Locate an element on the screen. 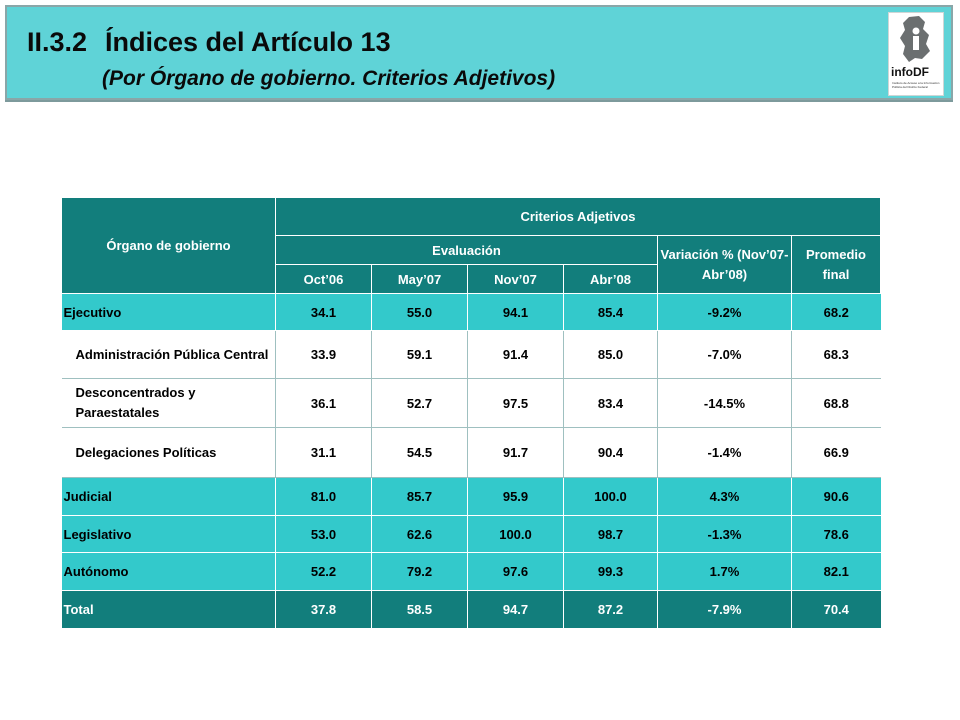  table-row: Autónomo 52.2 79.2 97.6 99.3 1.7% 82.1 is located at coordinates (471, 571).